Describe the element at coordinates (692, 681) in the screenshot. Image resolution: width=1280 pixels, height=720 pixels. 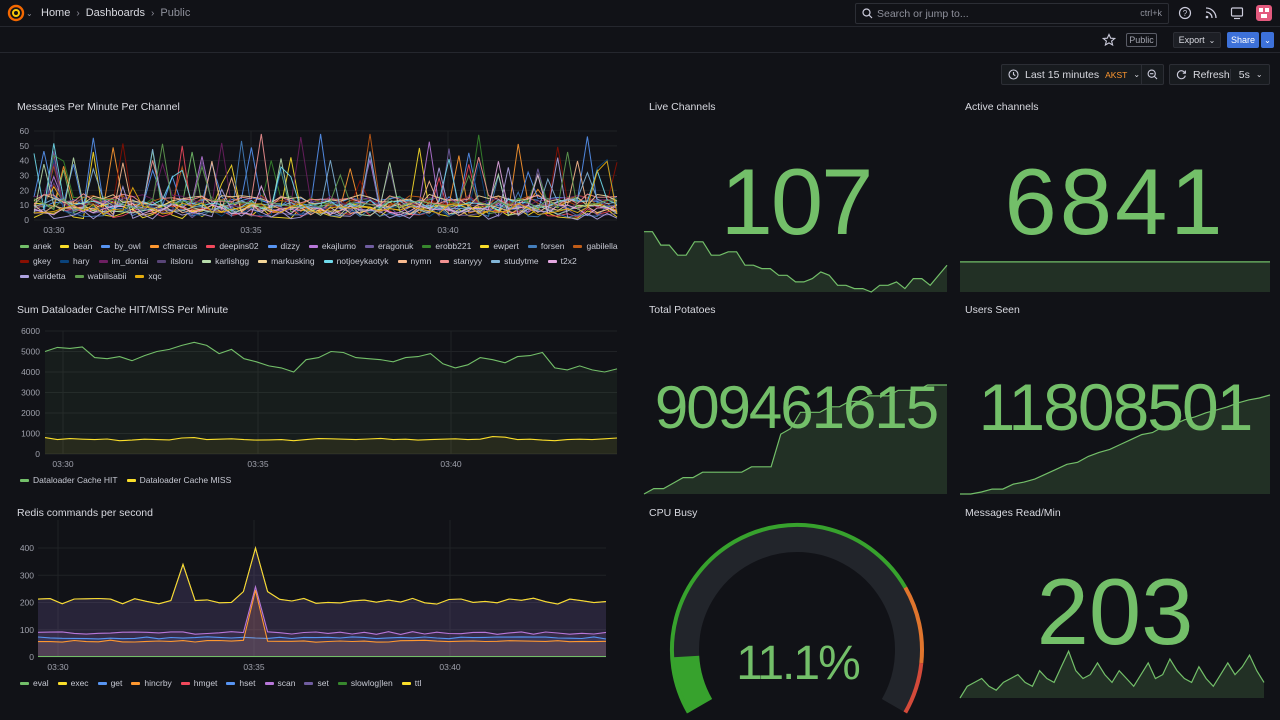
I see `gauge-value-arc` at that location.